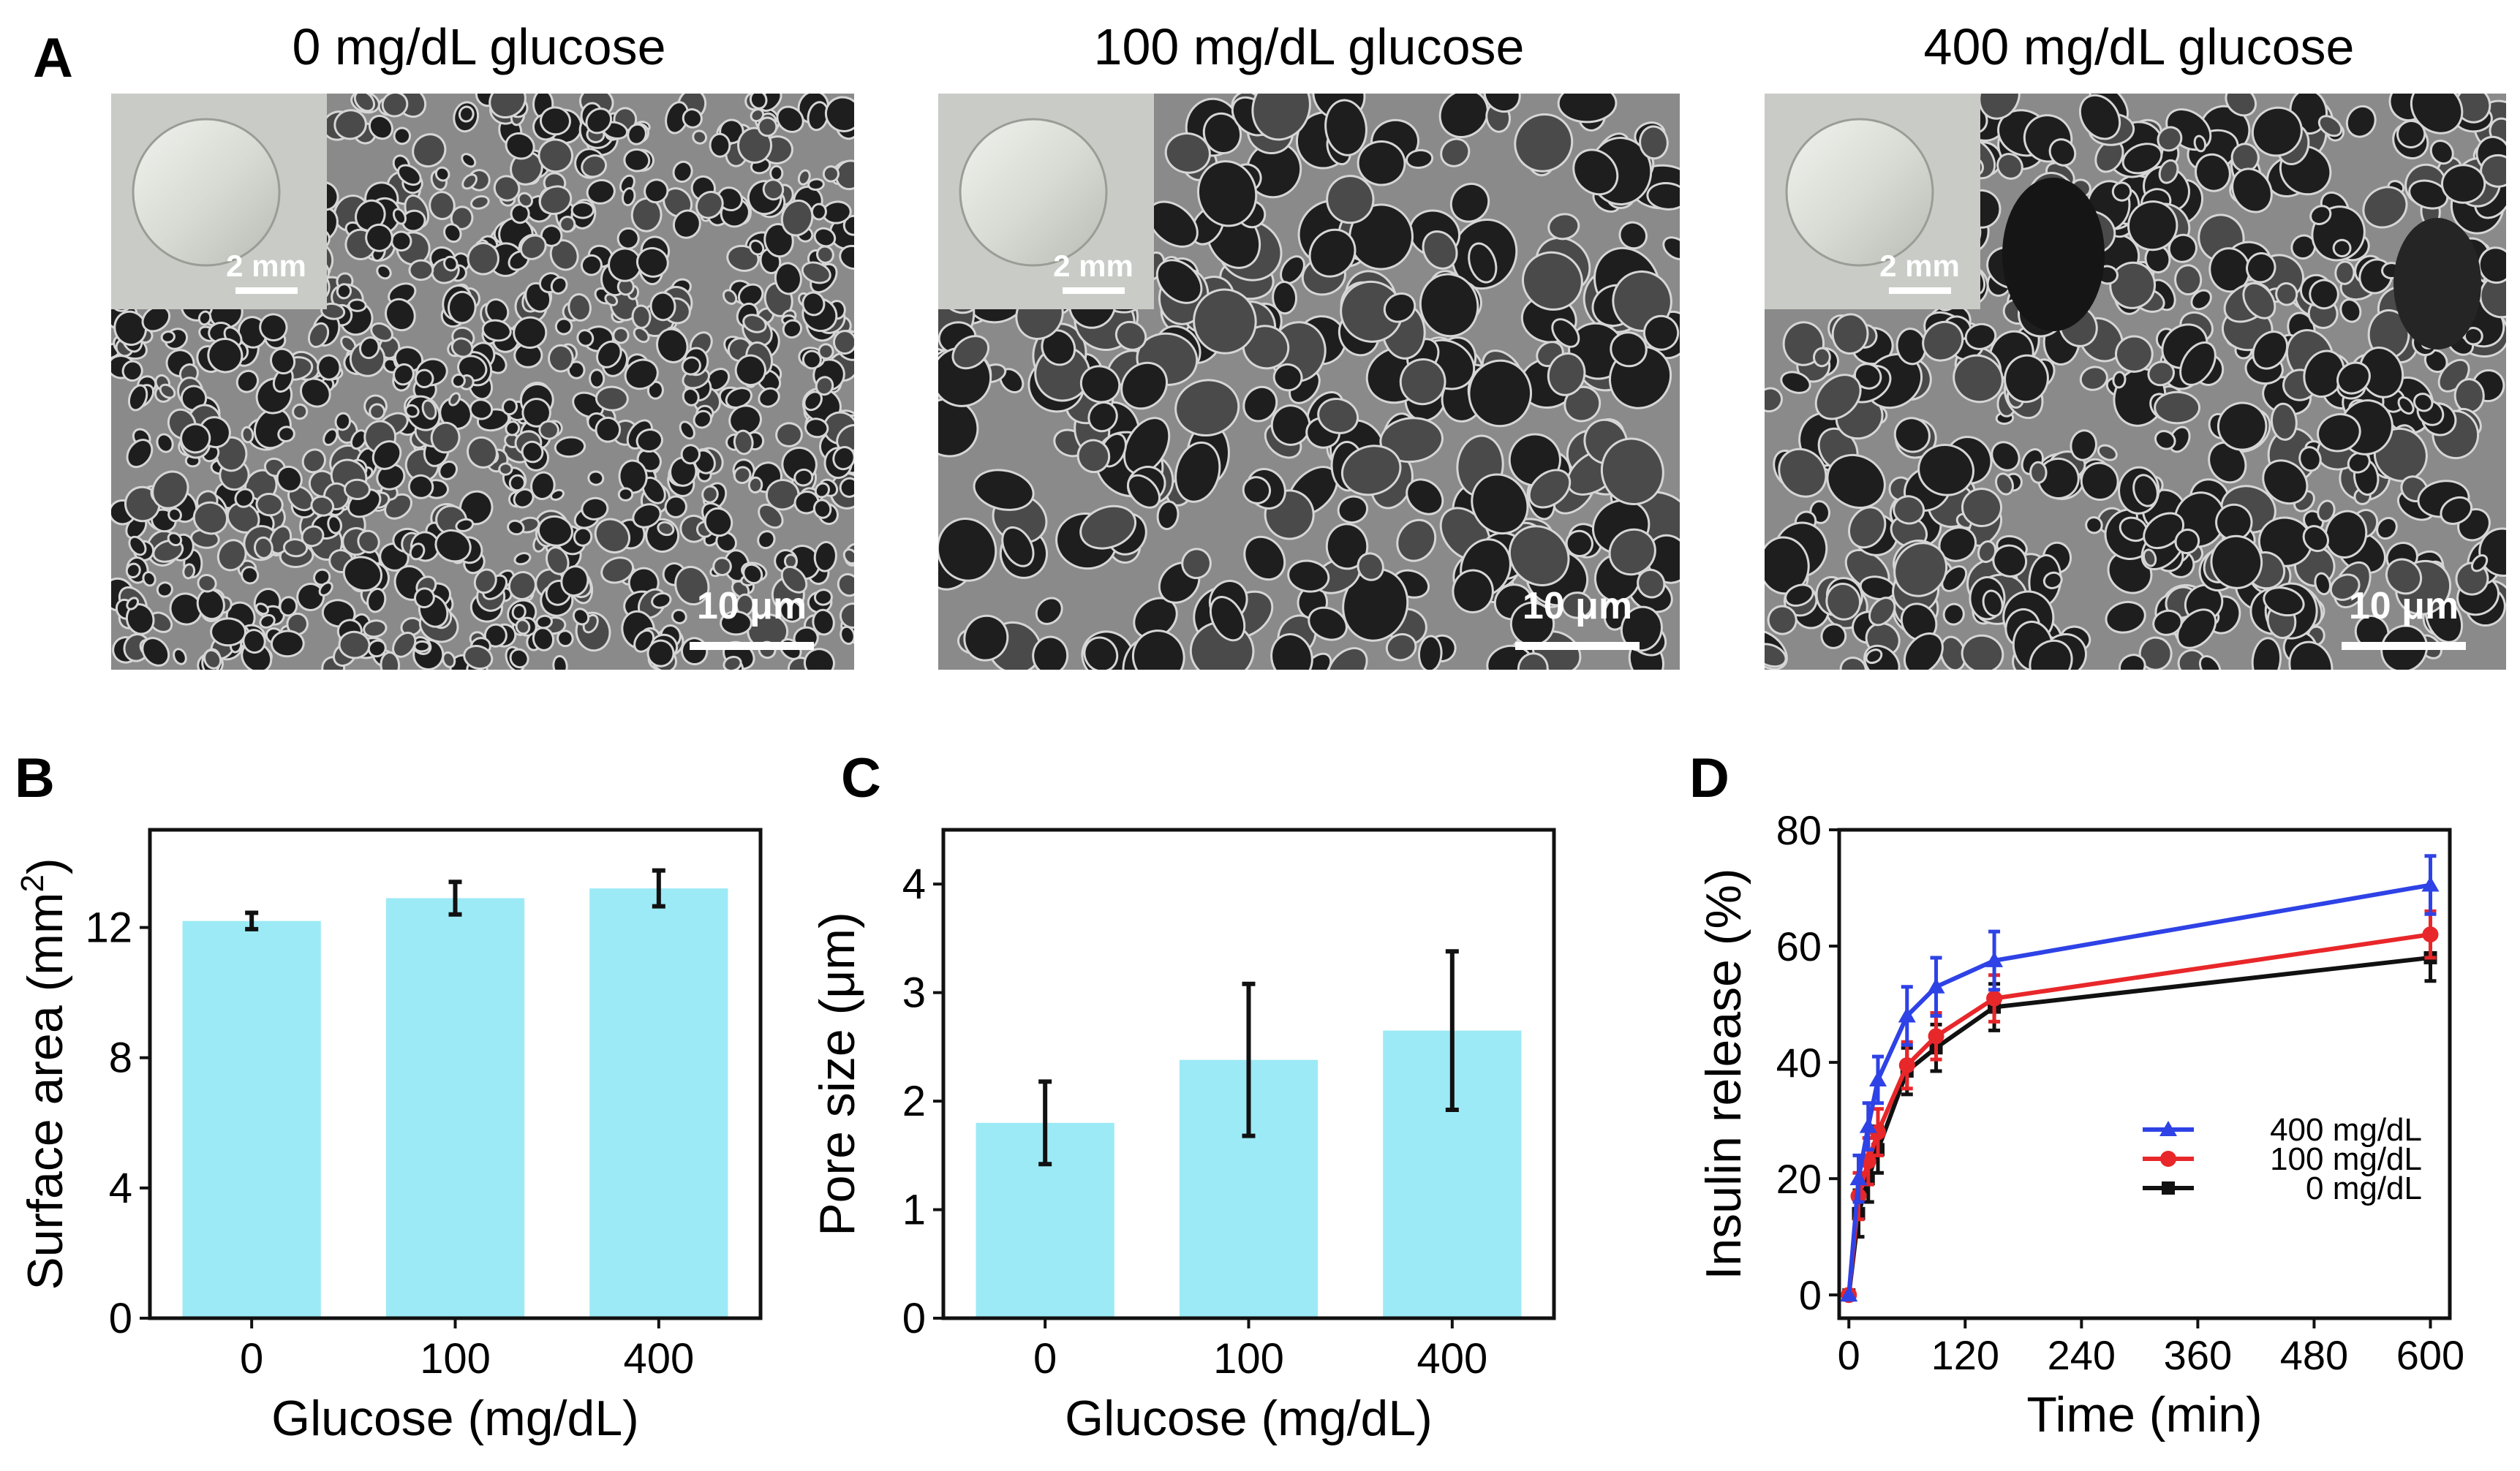  What do you see at coordinates (2140, 1078) in the screenshot?
I see `series-400-mg-dl` at bounding box center [2140, 1078].